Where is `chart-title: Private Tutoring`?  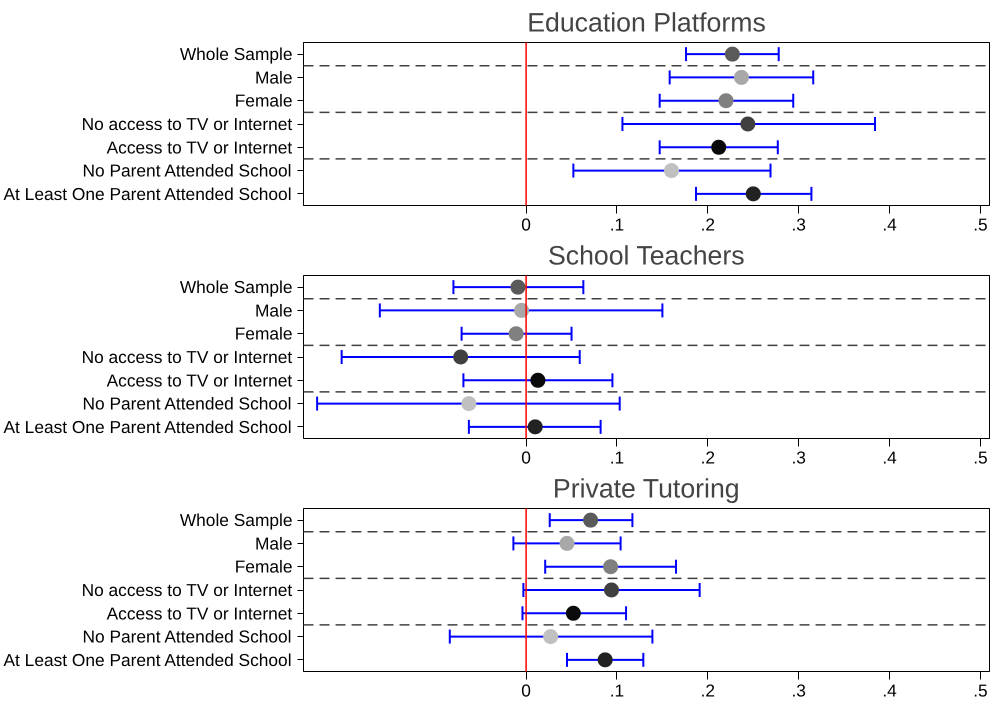
chart-title: Private Tutoring is located at coordinates (646, 489).